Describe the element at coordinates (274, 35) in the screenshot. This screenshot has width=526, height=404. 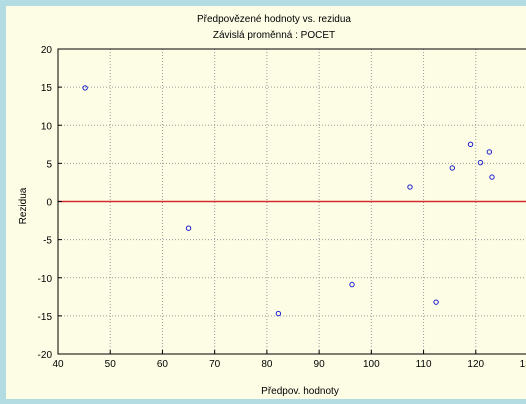
I see `chart-subtitle: Závislá proměnná : POCET` at that location.